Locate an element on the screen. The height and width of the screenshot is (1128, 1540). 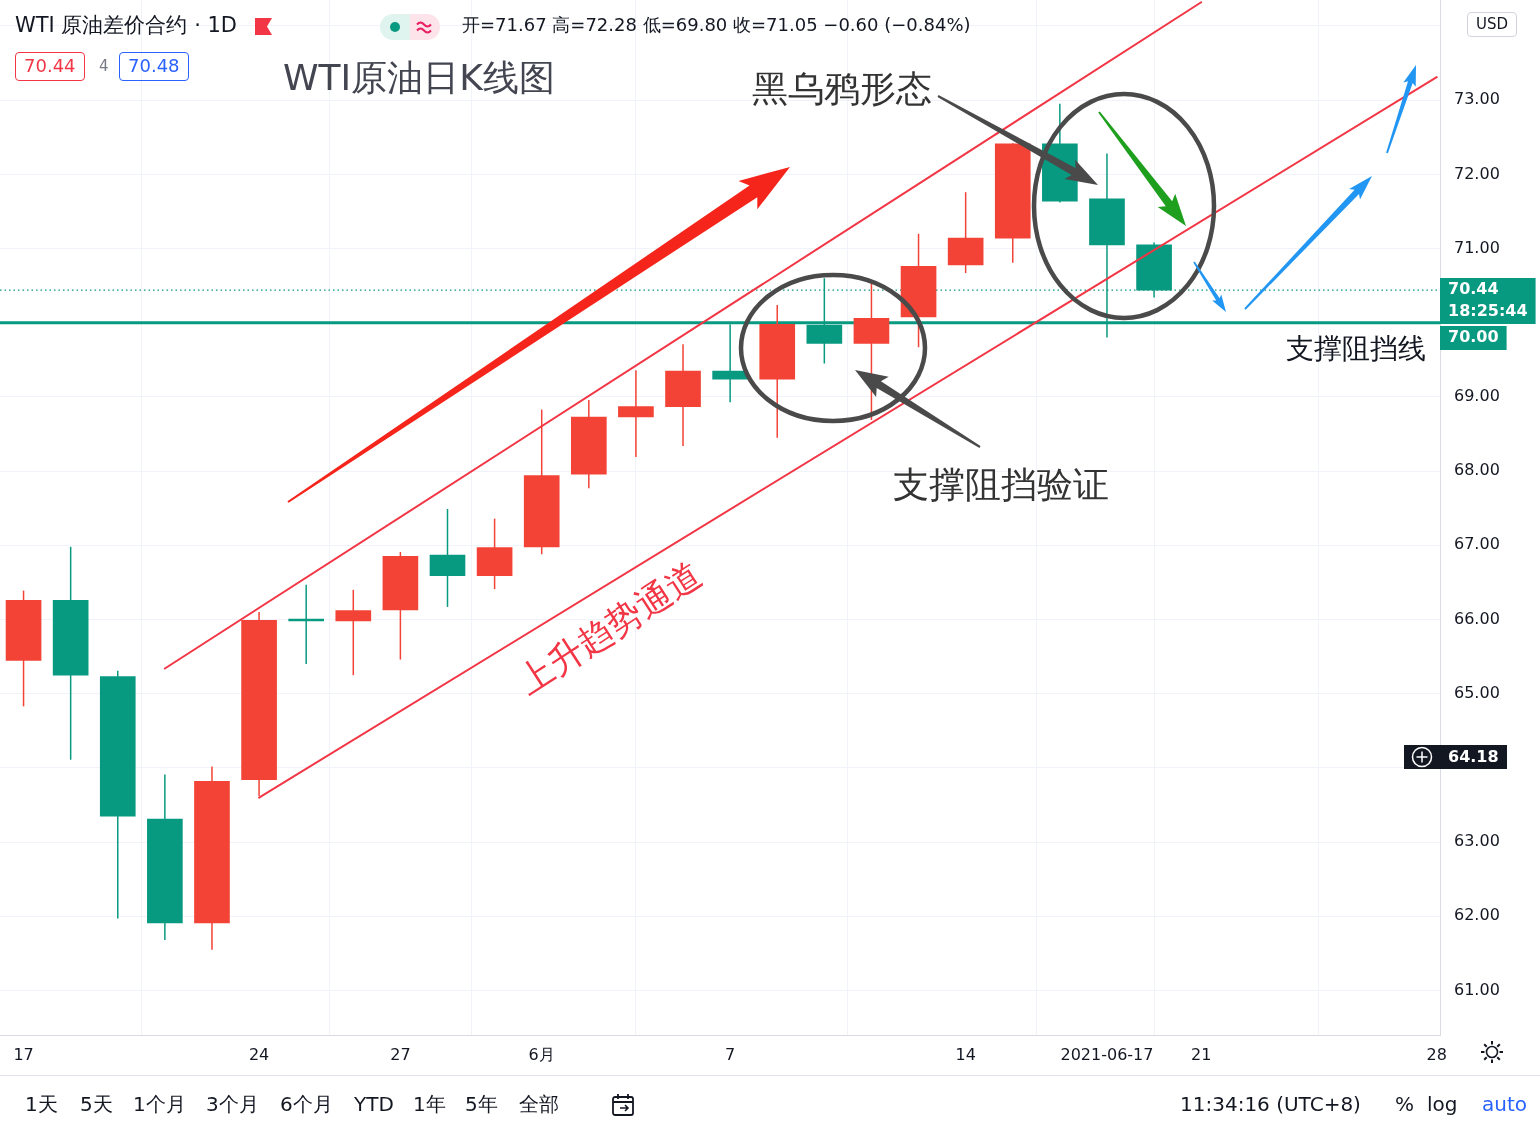
annotation: 黑乌鸦形态 is located at coordinates (842, 89).